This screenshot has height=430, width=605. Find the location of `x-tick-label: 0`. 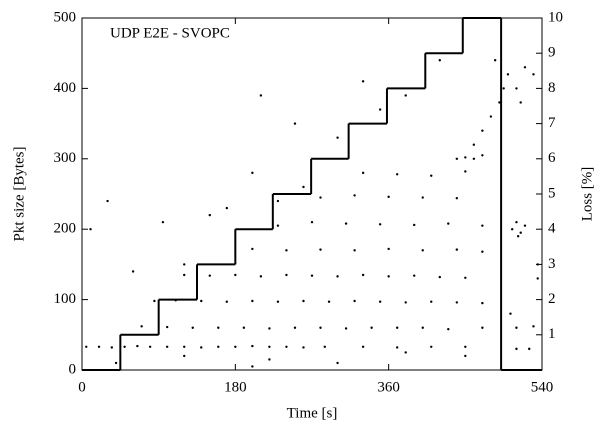

x-tick-label: 0 is located at coordinates (82, 387).